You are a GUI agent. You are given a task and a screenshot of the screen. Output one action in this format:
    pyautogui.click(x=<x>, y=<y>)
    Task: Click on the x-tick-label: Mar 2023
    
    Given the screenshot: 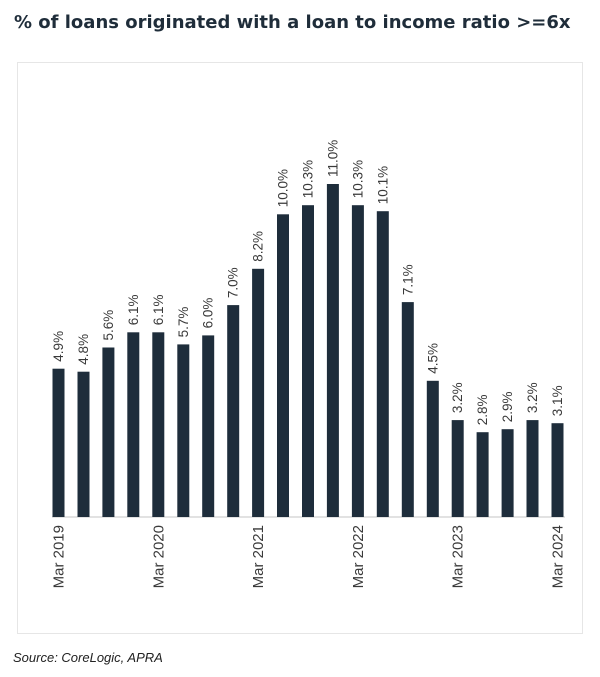 What is the action you would take?
    pyautogui.click(x=458, y=556)
    